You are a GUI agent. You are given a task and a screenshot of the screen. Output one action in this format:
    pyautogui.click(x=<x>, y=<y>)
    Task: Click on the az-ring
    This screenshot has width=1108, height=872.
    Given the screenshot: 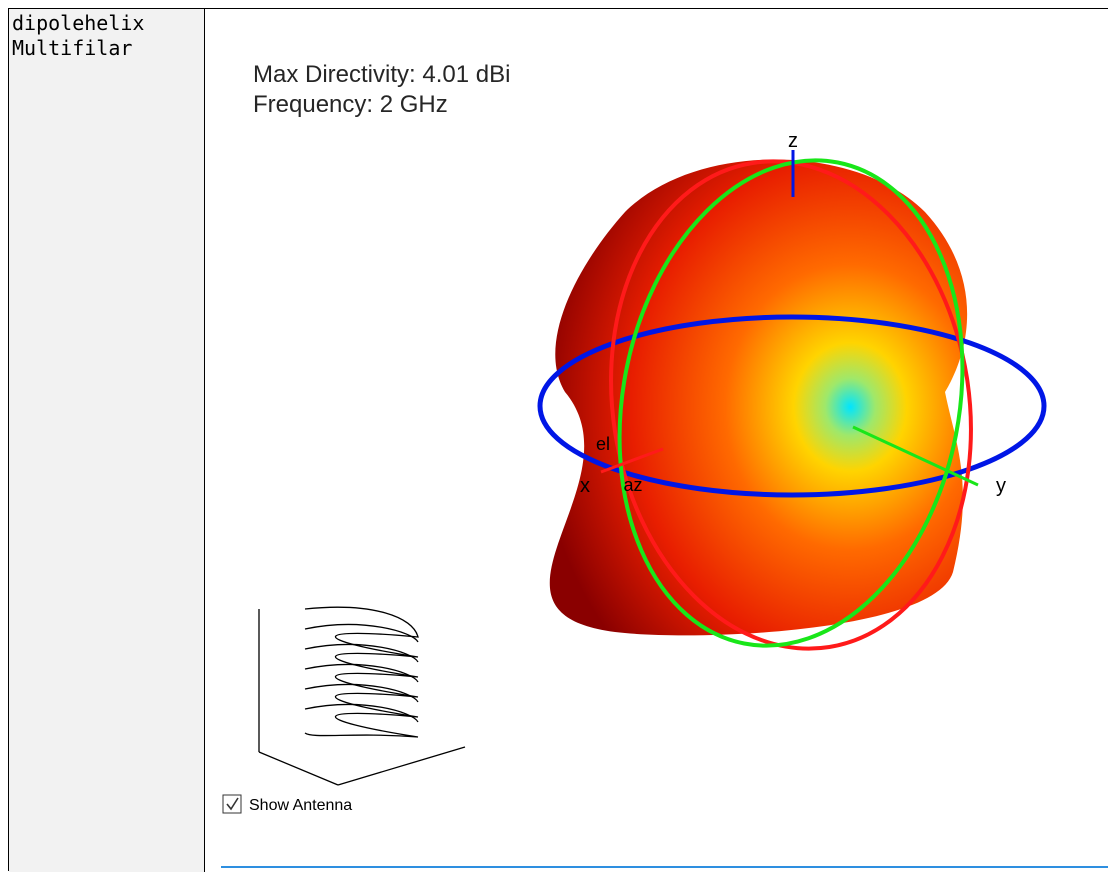 What is the action you would take?
    pyautogui.click(x=792, y=406)
    